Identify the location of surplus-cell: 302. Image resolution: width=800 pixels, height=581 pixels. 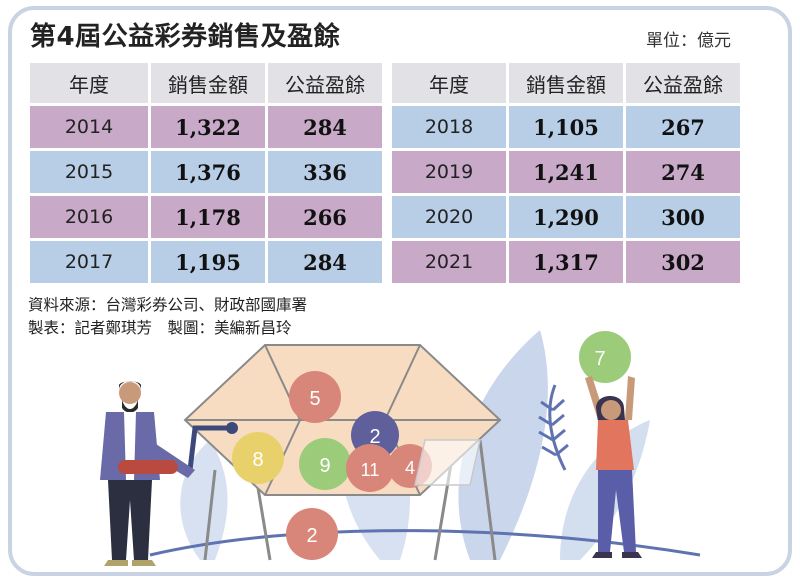
(683, 262).